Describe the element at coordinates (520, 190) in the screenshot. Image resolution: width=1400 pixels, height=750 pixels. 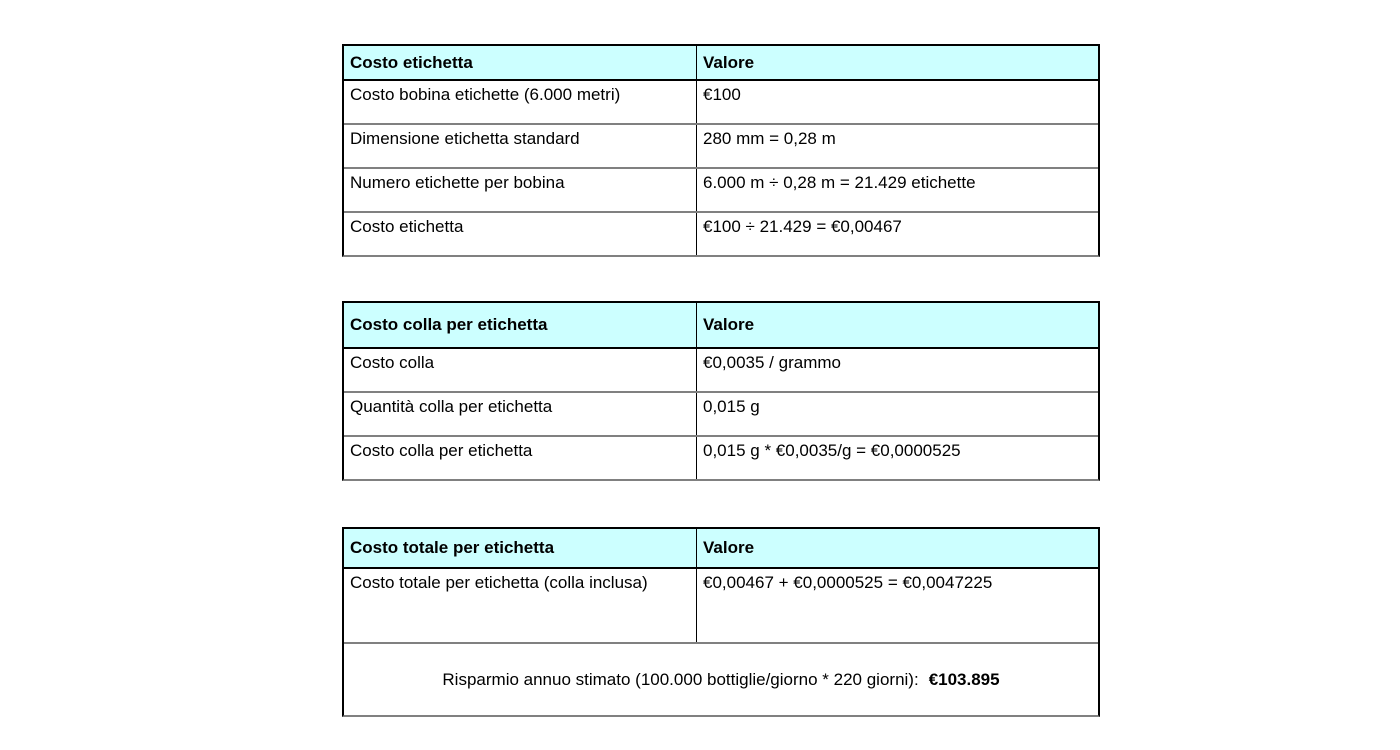
I see `row-label: Numero etichette per bobina` at that location.